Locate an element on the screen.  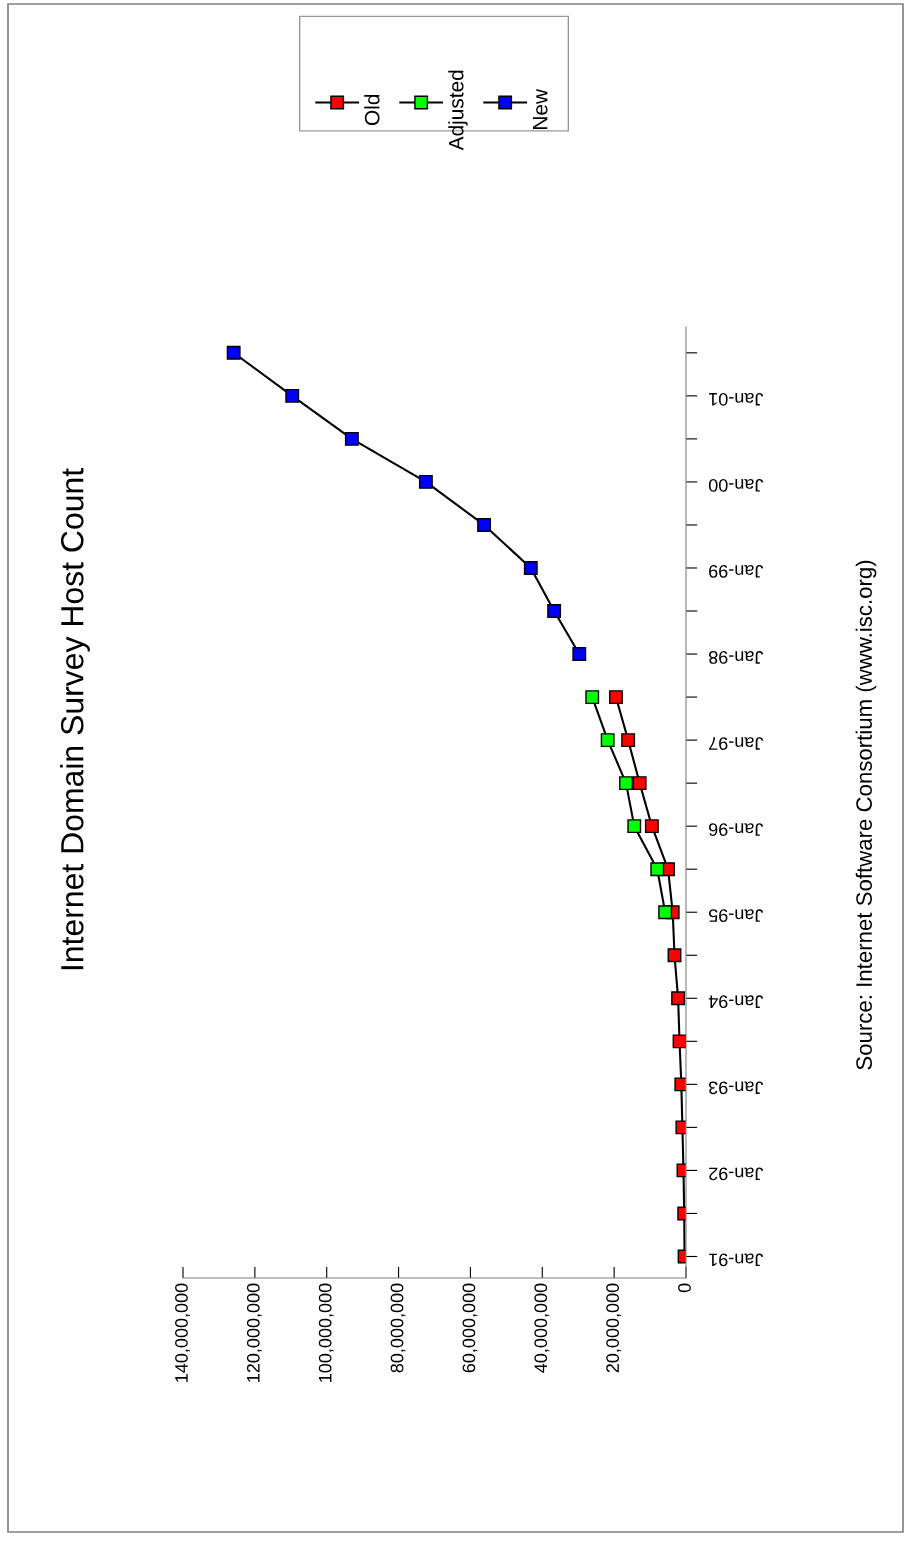
x-tick-label: 140,000,000 is located at coordinates (182, 1332).